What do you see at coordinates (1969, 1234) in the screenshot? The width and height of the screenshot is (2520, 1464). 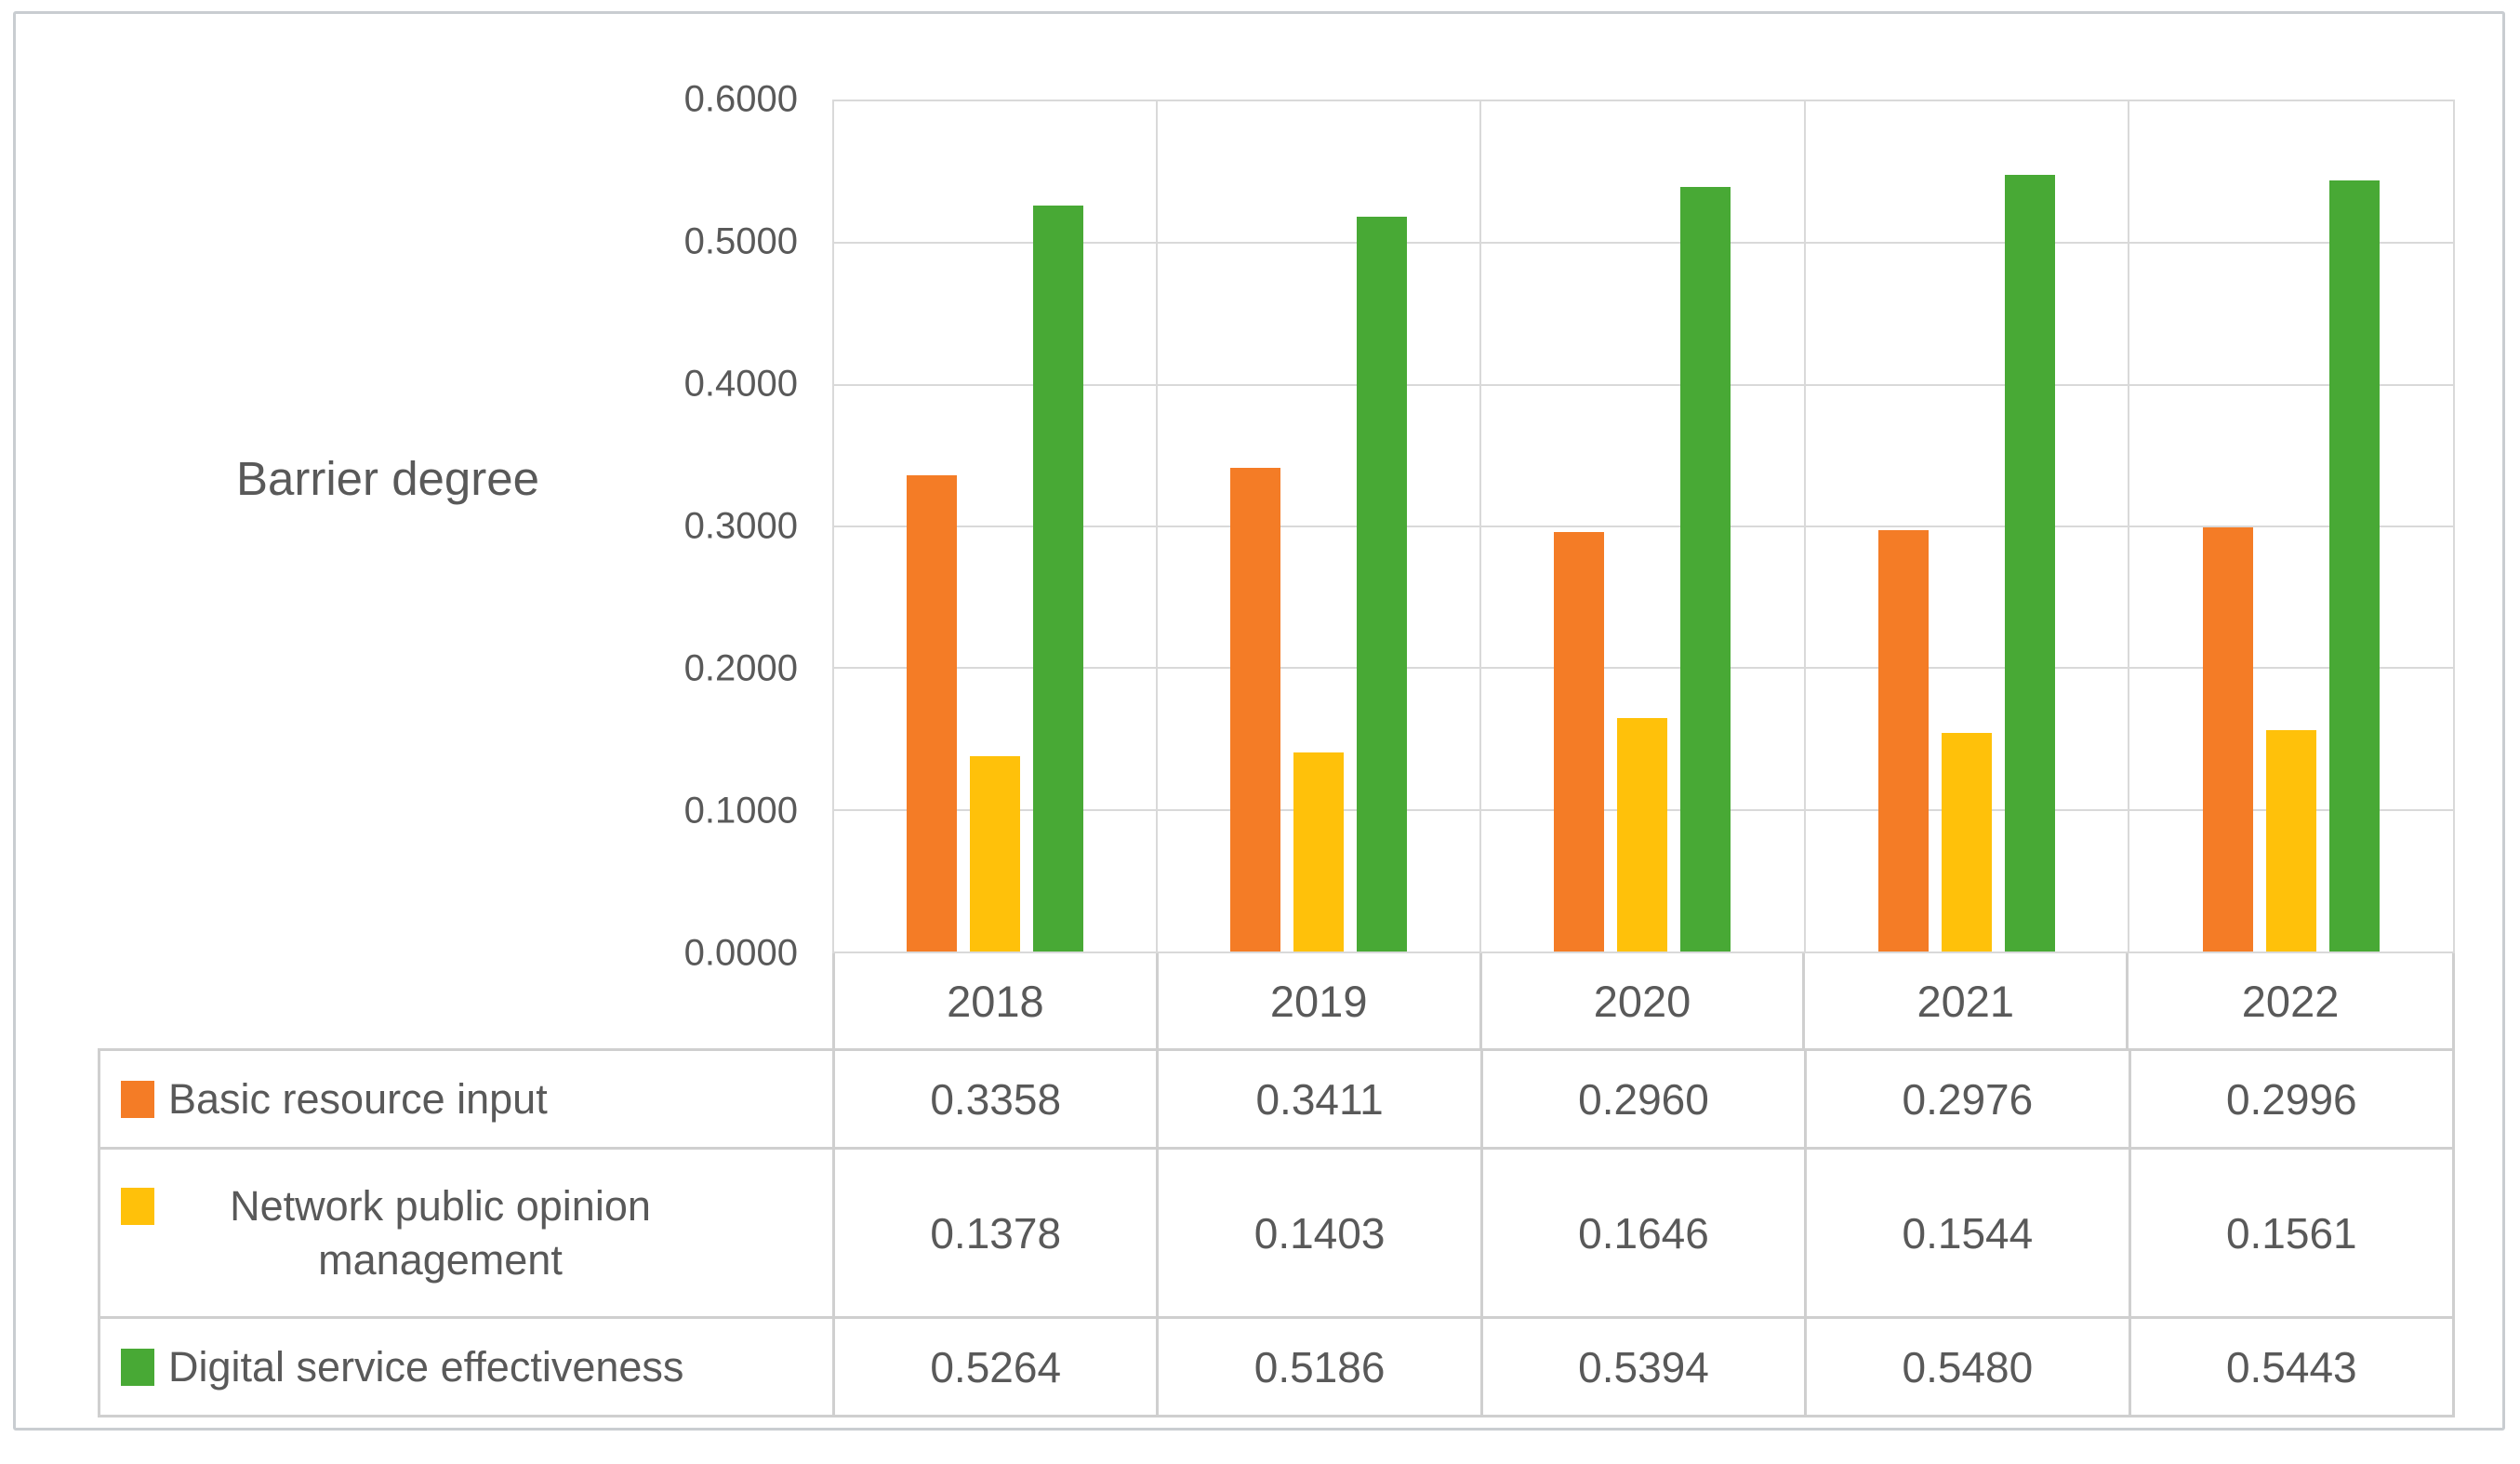 I see `table-value-cell: 0.1544` at bounding box center [1969, 1234].